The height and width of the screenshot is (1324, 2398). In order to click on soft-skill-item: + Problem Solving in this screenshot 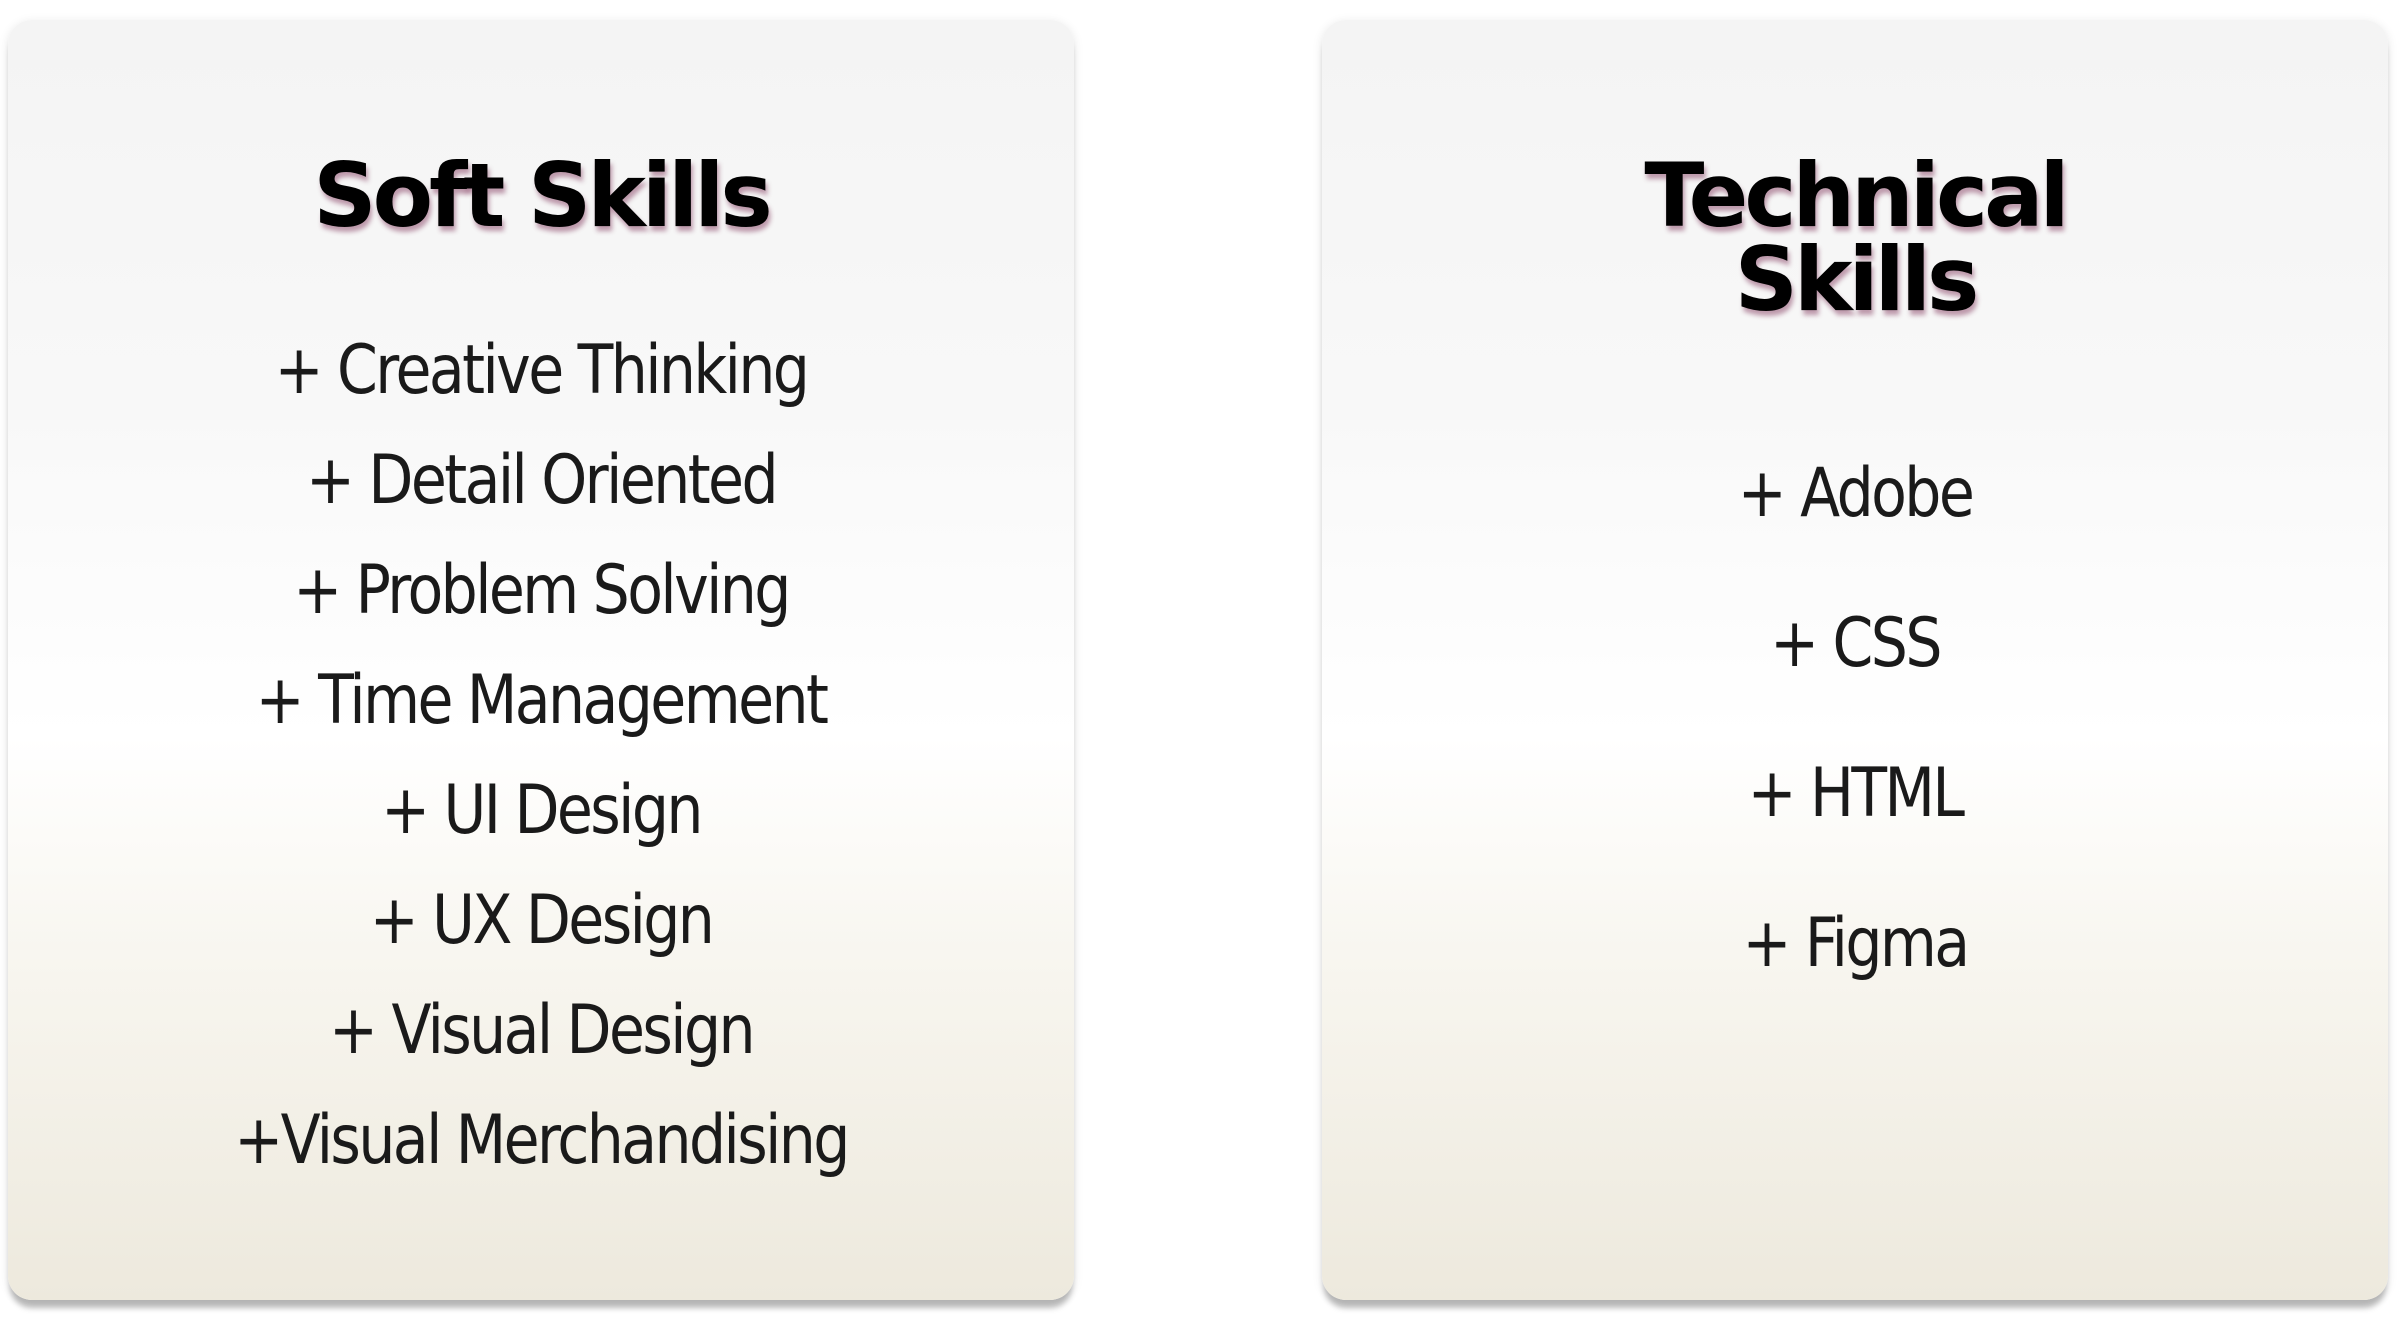, I will do `click(542, 590)`.